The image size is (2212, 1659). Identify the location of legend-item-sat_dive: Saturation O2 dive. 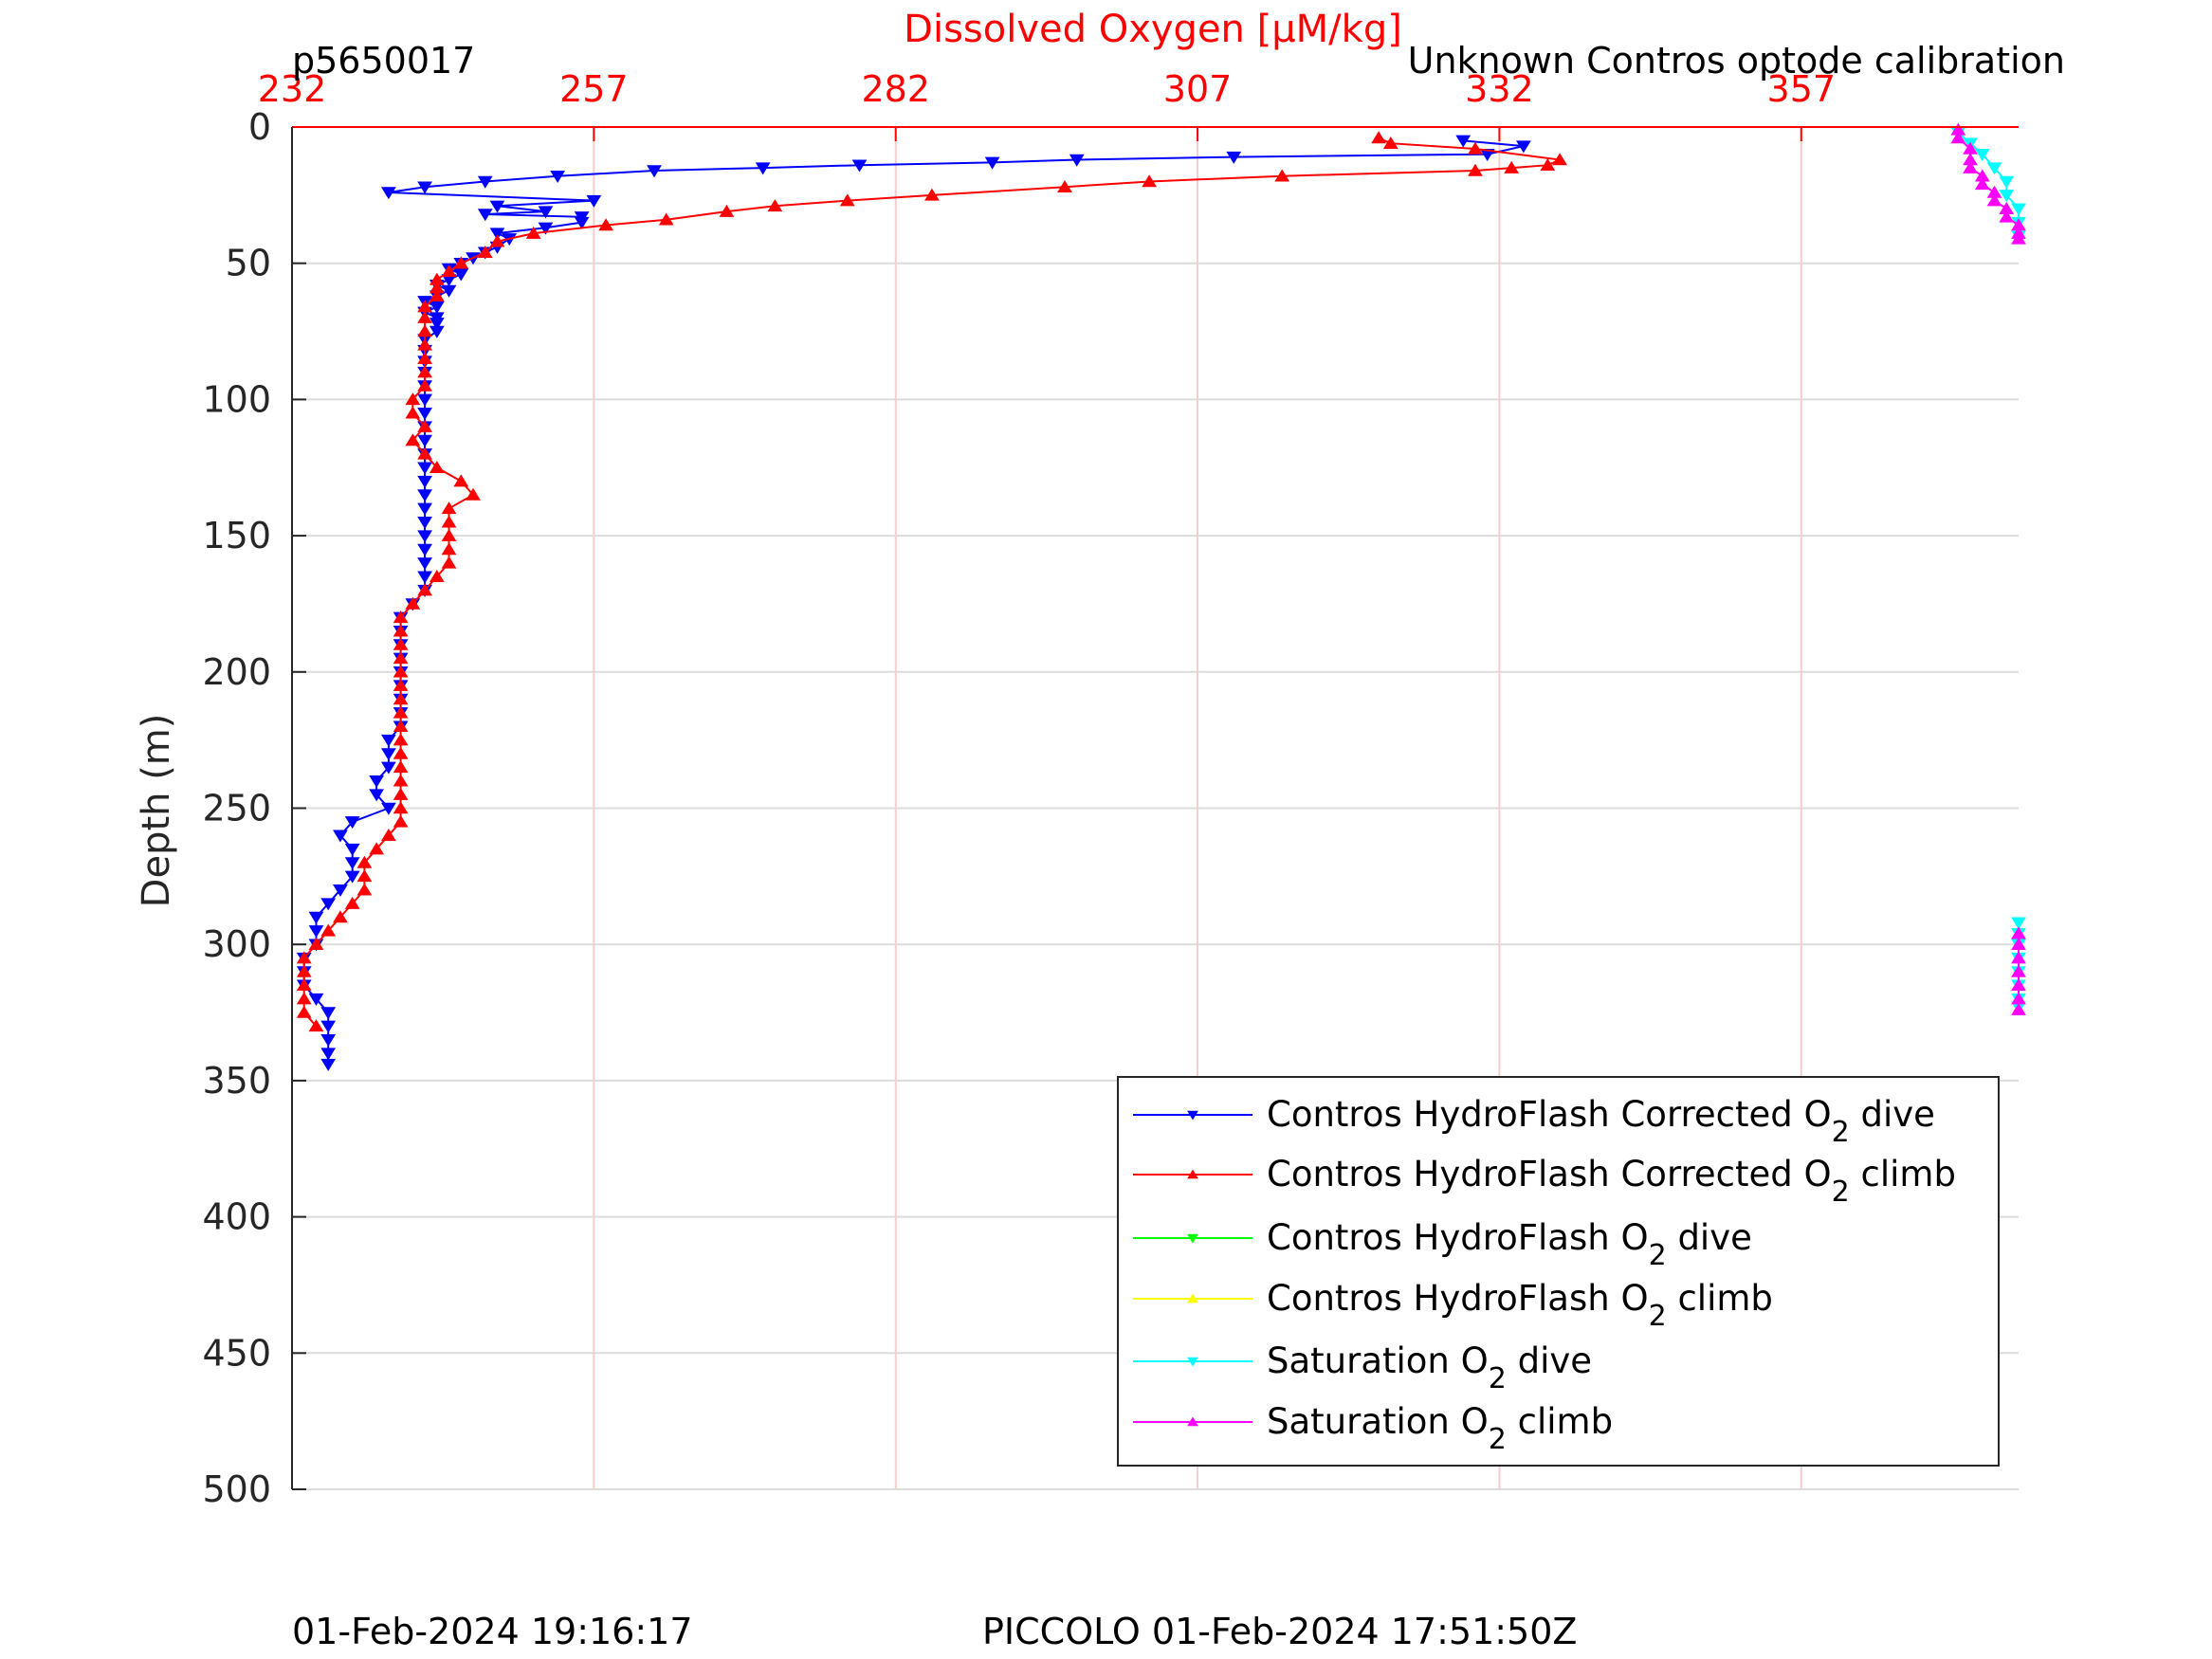
(1362, 1367).